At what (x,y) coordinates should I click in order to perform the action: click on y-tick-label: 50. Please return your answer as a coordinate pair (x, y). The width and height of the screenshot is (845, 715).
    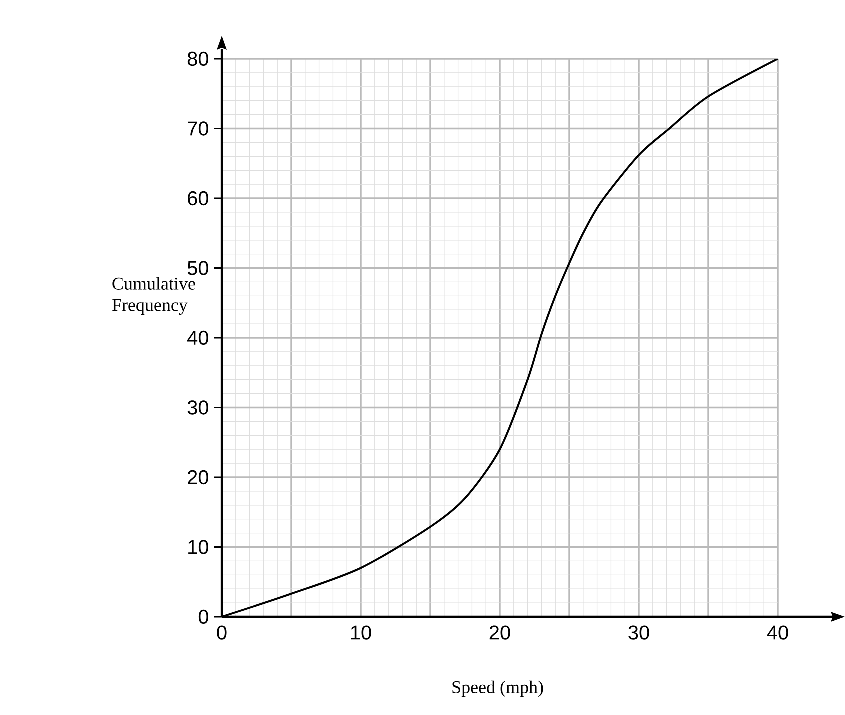
    Looking at the image, I should click on (198, 268).